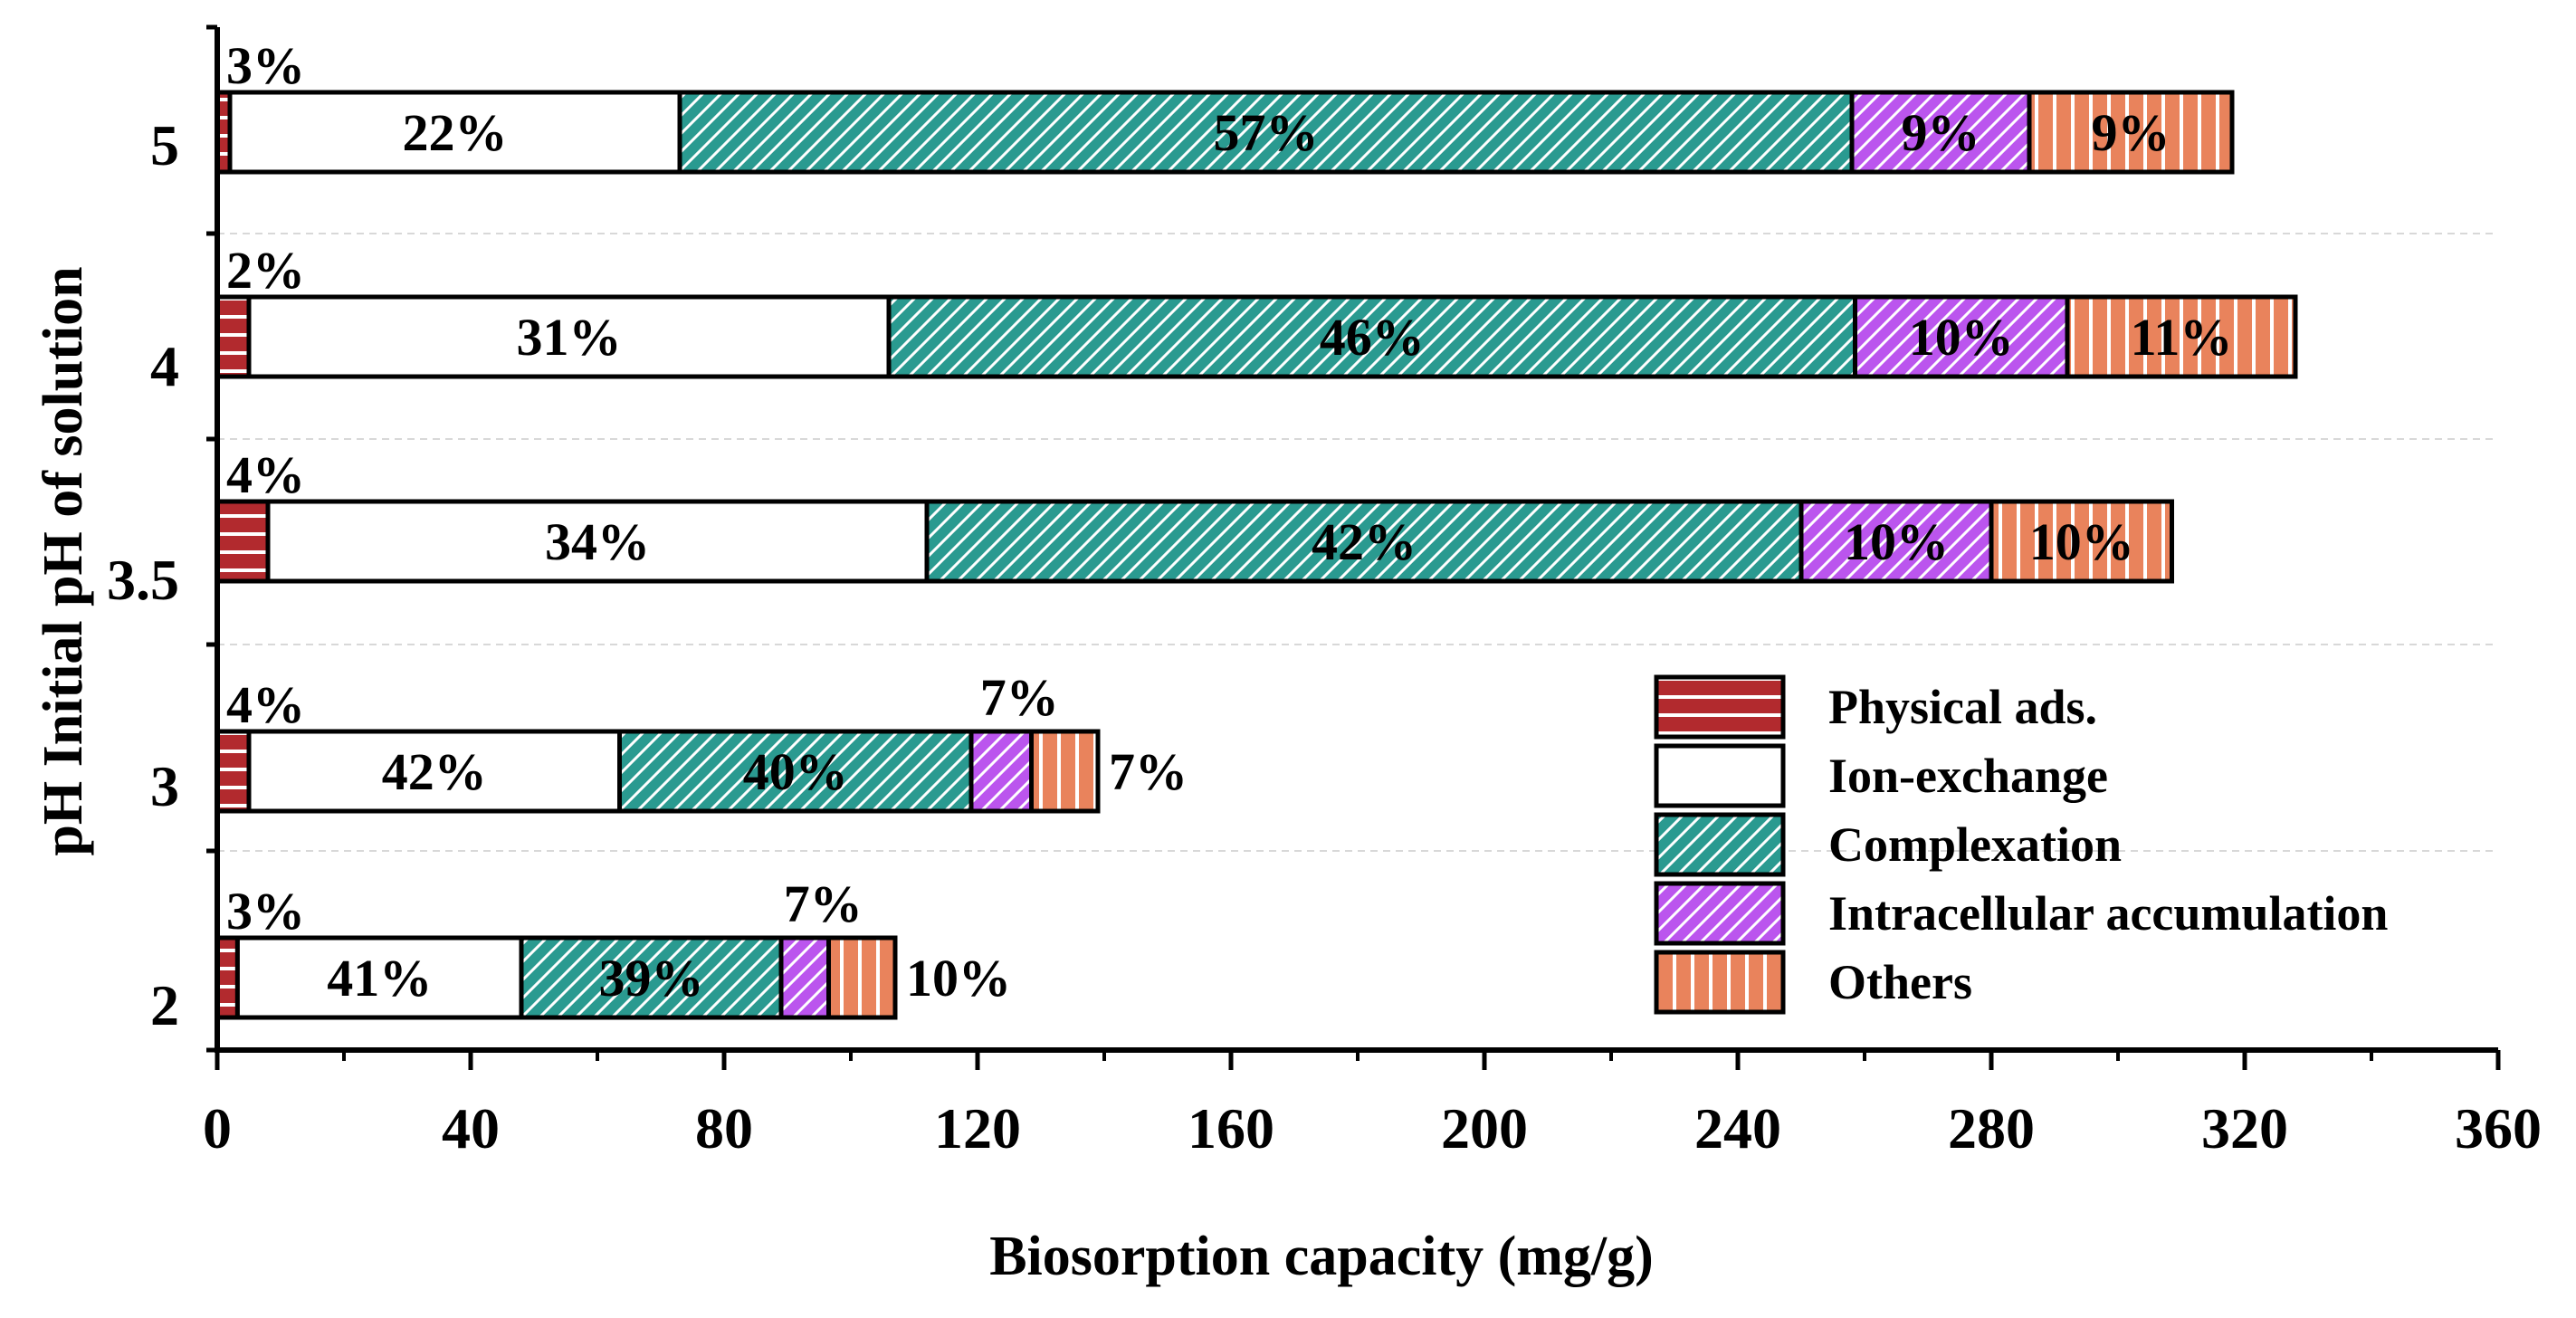  What do you see at coordinates (1963, 707) in the screenshot?
I see `legend-label-physical-ads: Physical ads.` at bounding box center [1963, 707].